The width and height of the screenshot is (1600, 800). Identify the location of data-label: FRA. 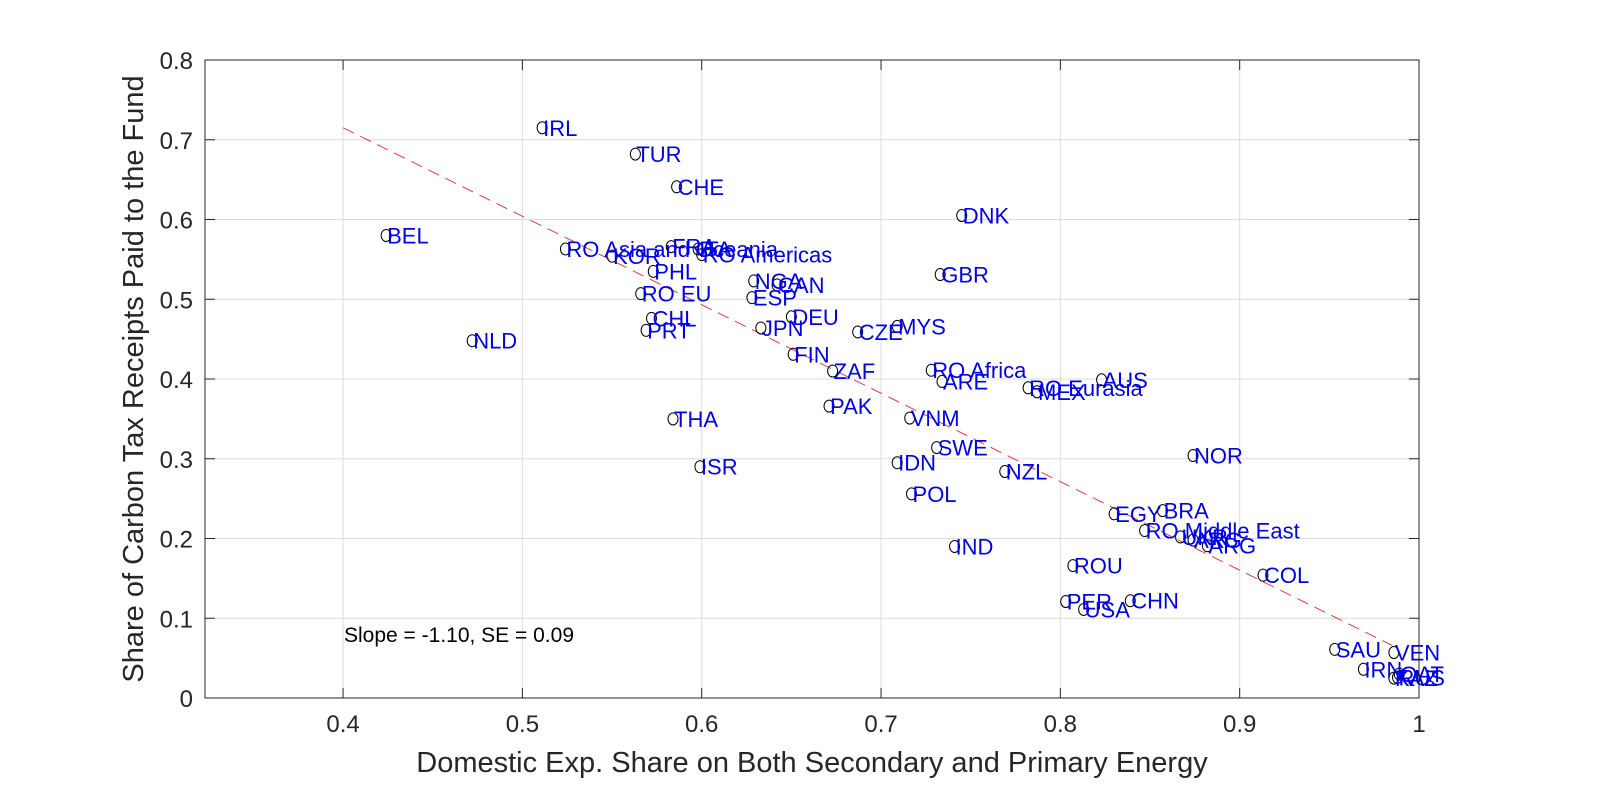
(694, 247).